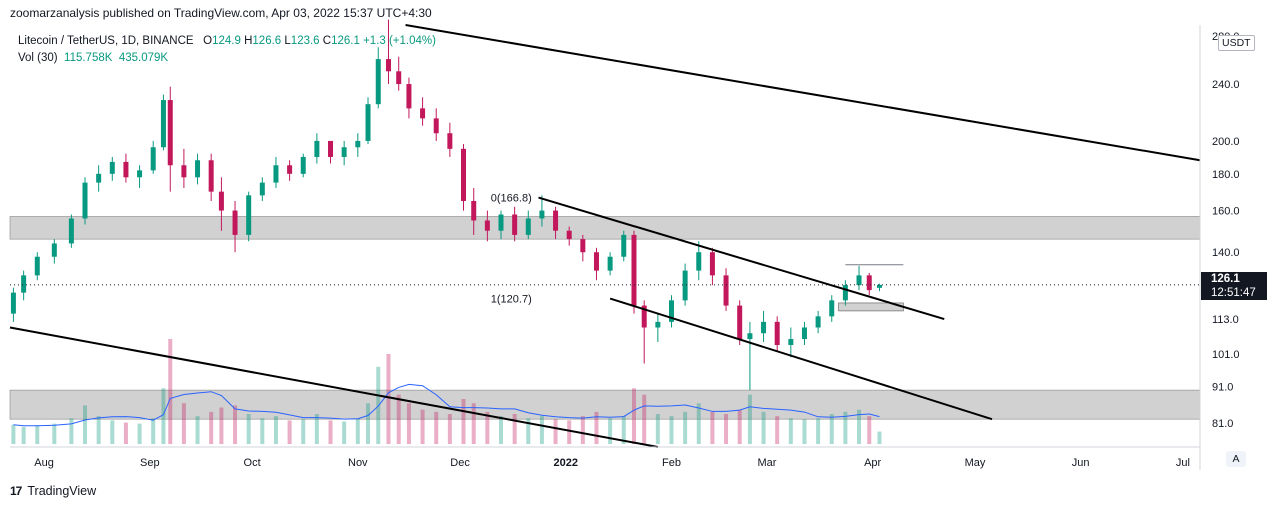 This screenshot has height=509, width=1280. I want to click on auto-scale-button: A, so click(1236, 459).